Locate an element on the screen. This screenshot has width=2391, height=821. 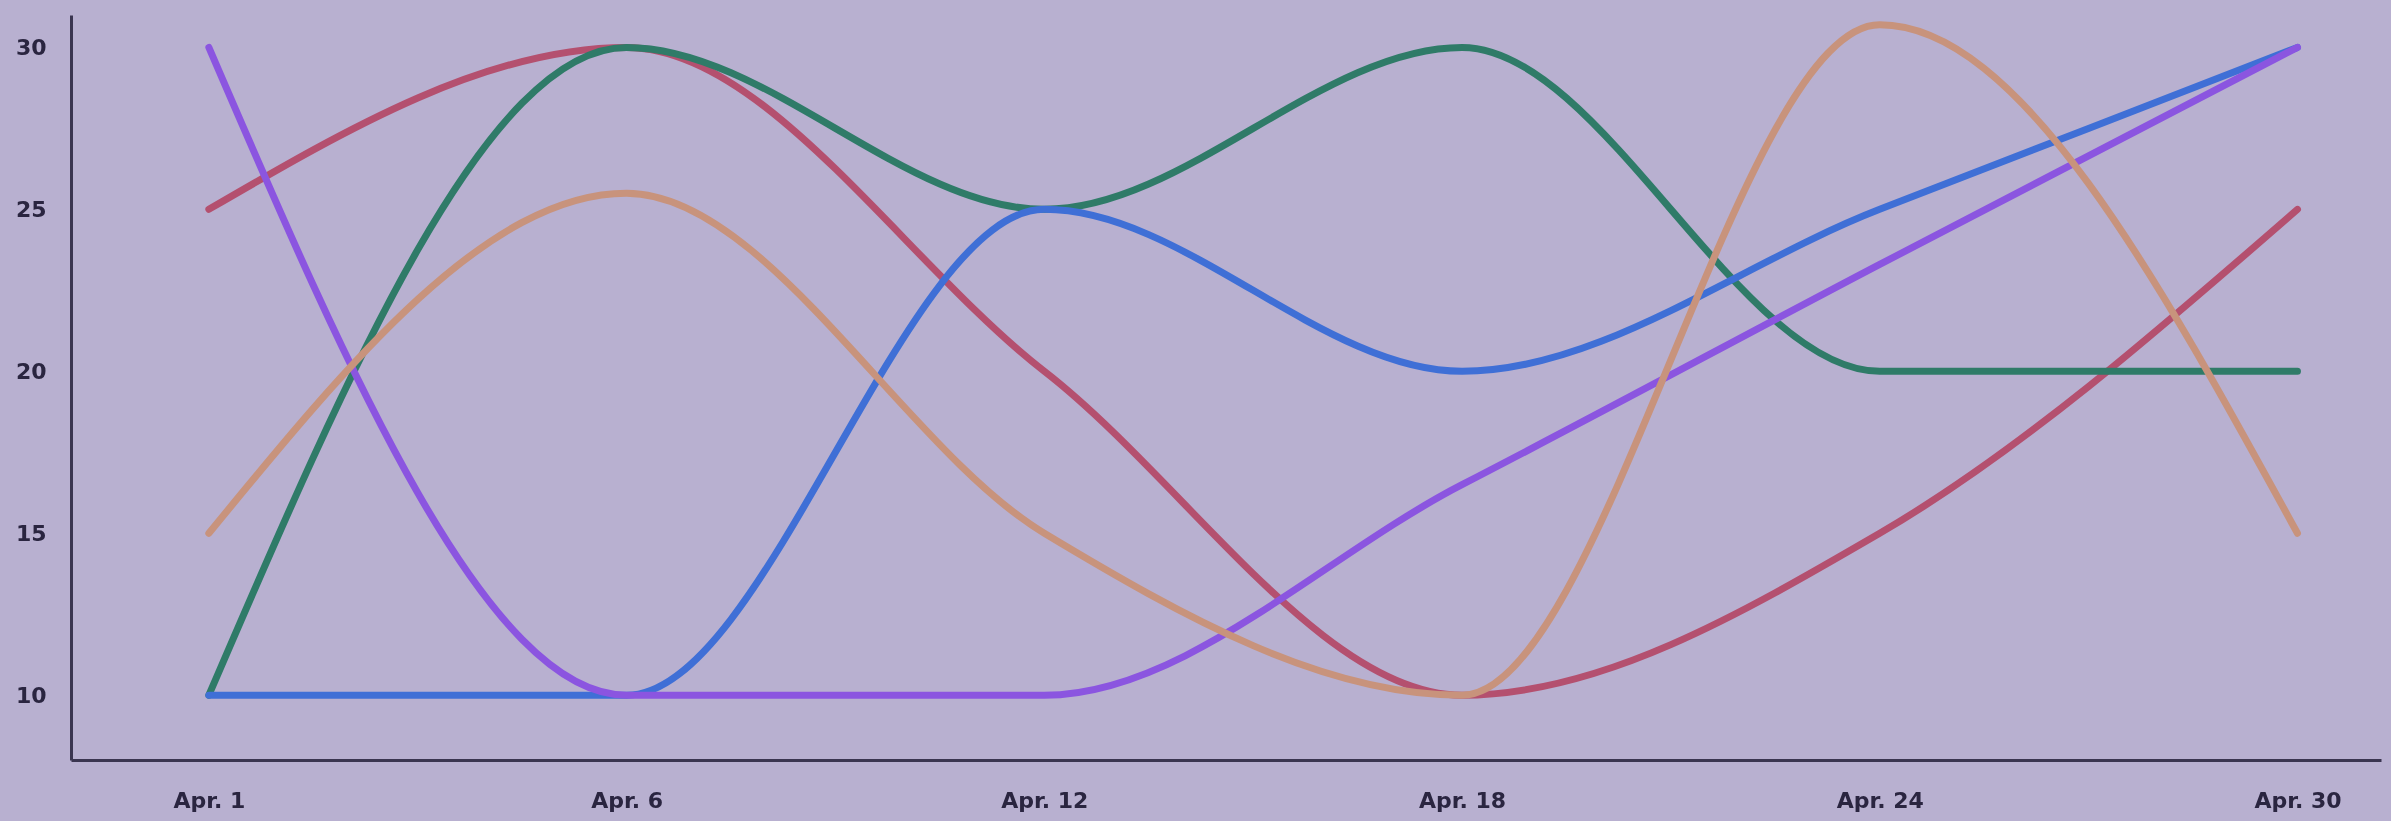
x-tick-label: Apr. 18 is located at coordinates (1462, 800).